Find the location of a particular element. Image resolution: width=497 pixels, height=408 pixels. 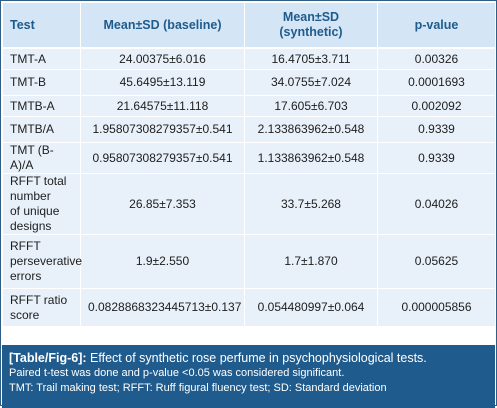

cell-test-line: RFFT ratio is located at coordinates (39, 299).